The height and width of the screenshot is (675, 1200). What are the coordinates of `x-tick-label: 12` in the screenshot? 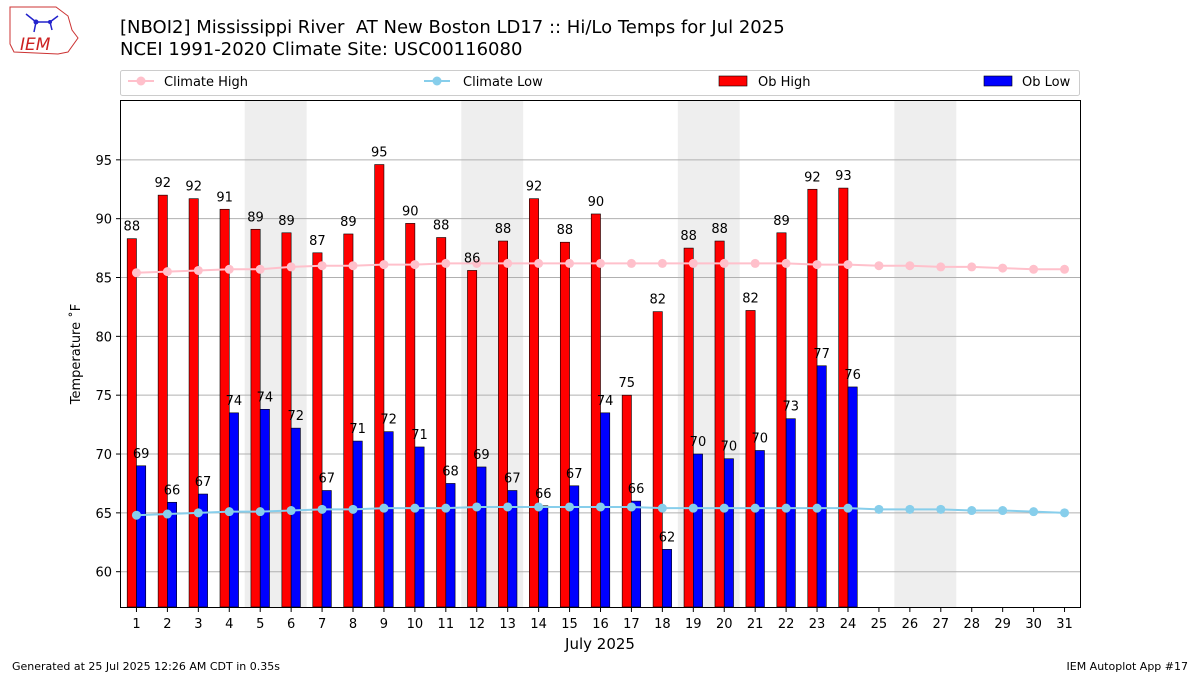 It's located at (476, 624).